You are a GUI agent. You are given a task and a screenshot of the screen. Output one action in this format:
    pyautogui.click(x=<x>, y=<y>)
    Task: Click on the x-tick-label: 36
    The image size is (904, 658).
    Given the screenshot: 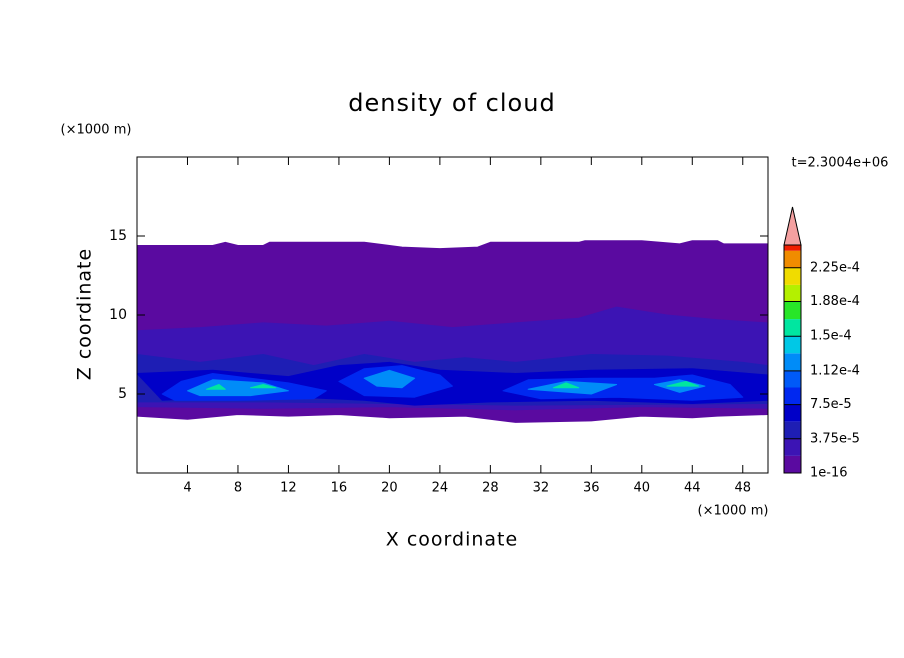 What is the action you would take?
    pyautogui.click(x=591, y=488)
    